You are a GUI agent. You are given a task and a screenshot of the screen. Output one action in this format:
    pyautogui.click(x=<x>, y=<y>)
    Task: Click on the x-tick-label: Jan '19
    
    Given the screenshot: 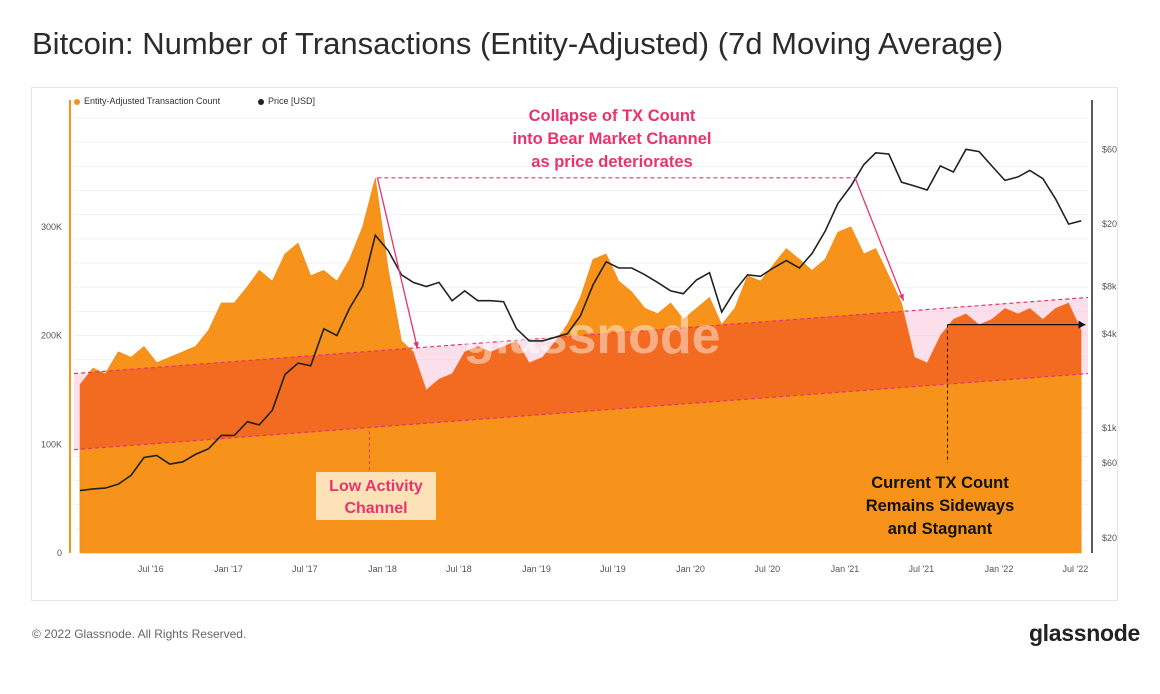 What is the action you would take?
    pyautogui.click(x=536, y=569)
    